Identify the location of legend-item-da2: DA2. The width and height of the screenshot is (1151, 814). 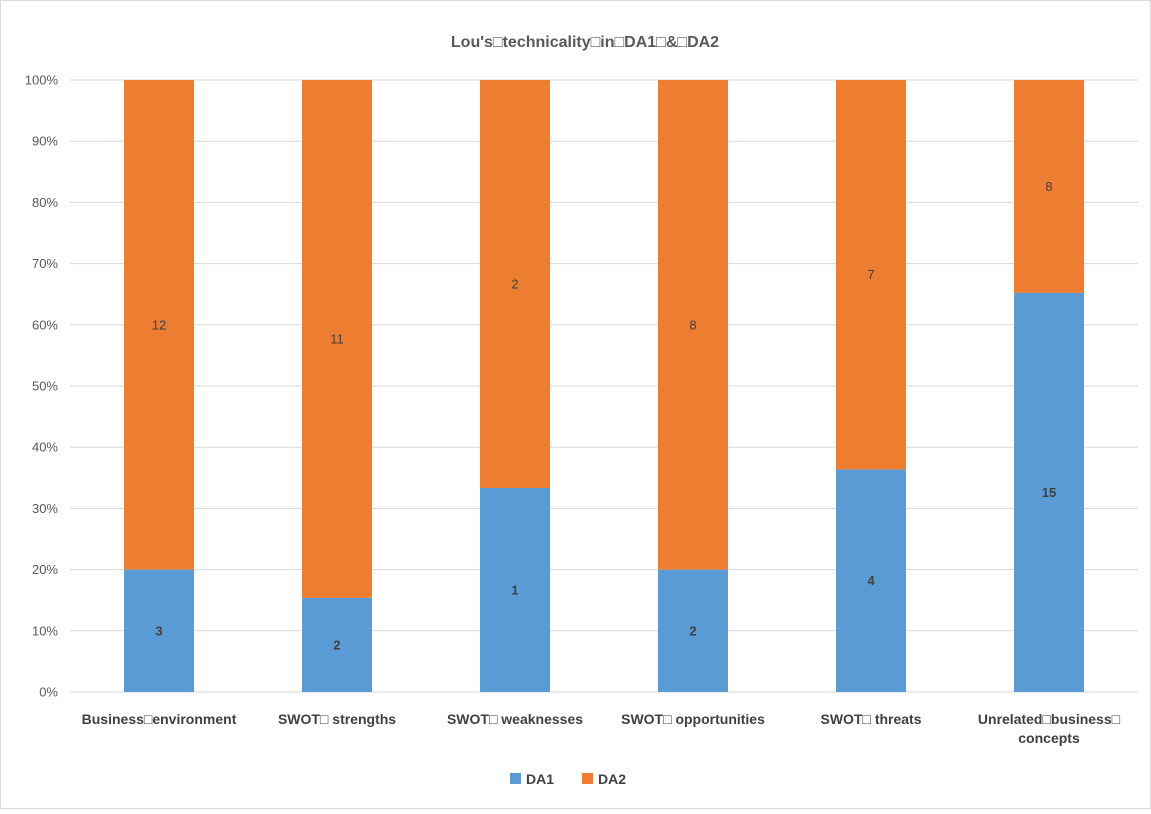
(604, 779).